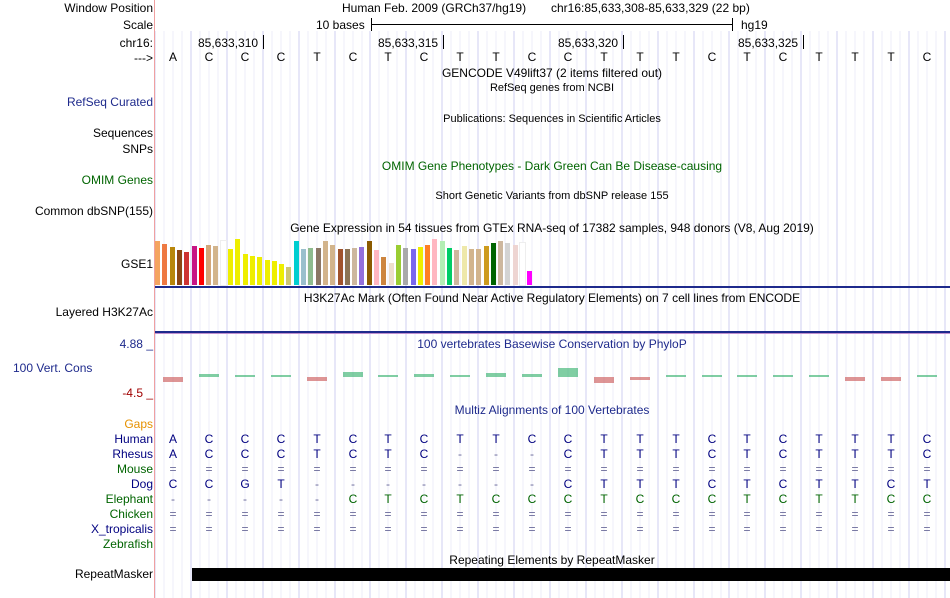 Image resolution: width=950 pixels, height=598 pixels. What do you see at coordinates (127, 544) in the screenshot?
I see `species-label: Zebrafish` at bounding box center [127, 544].